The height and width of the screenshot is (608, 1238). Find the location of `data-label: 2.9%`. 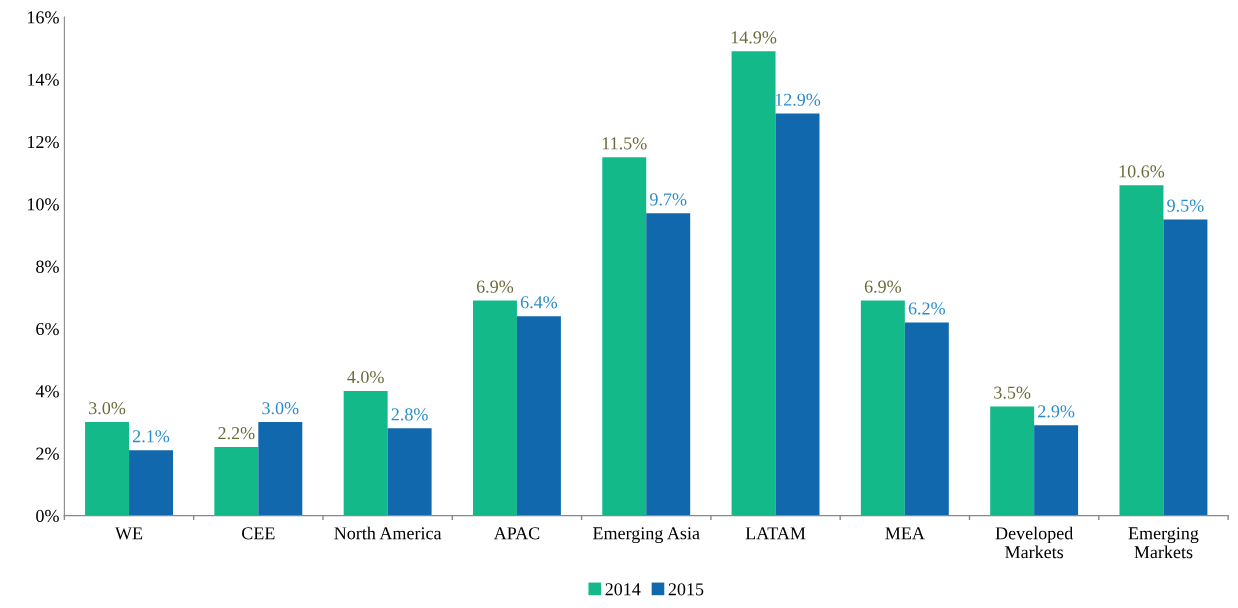

data-label: 2.9% is located at coordinates (1056, 411).